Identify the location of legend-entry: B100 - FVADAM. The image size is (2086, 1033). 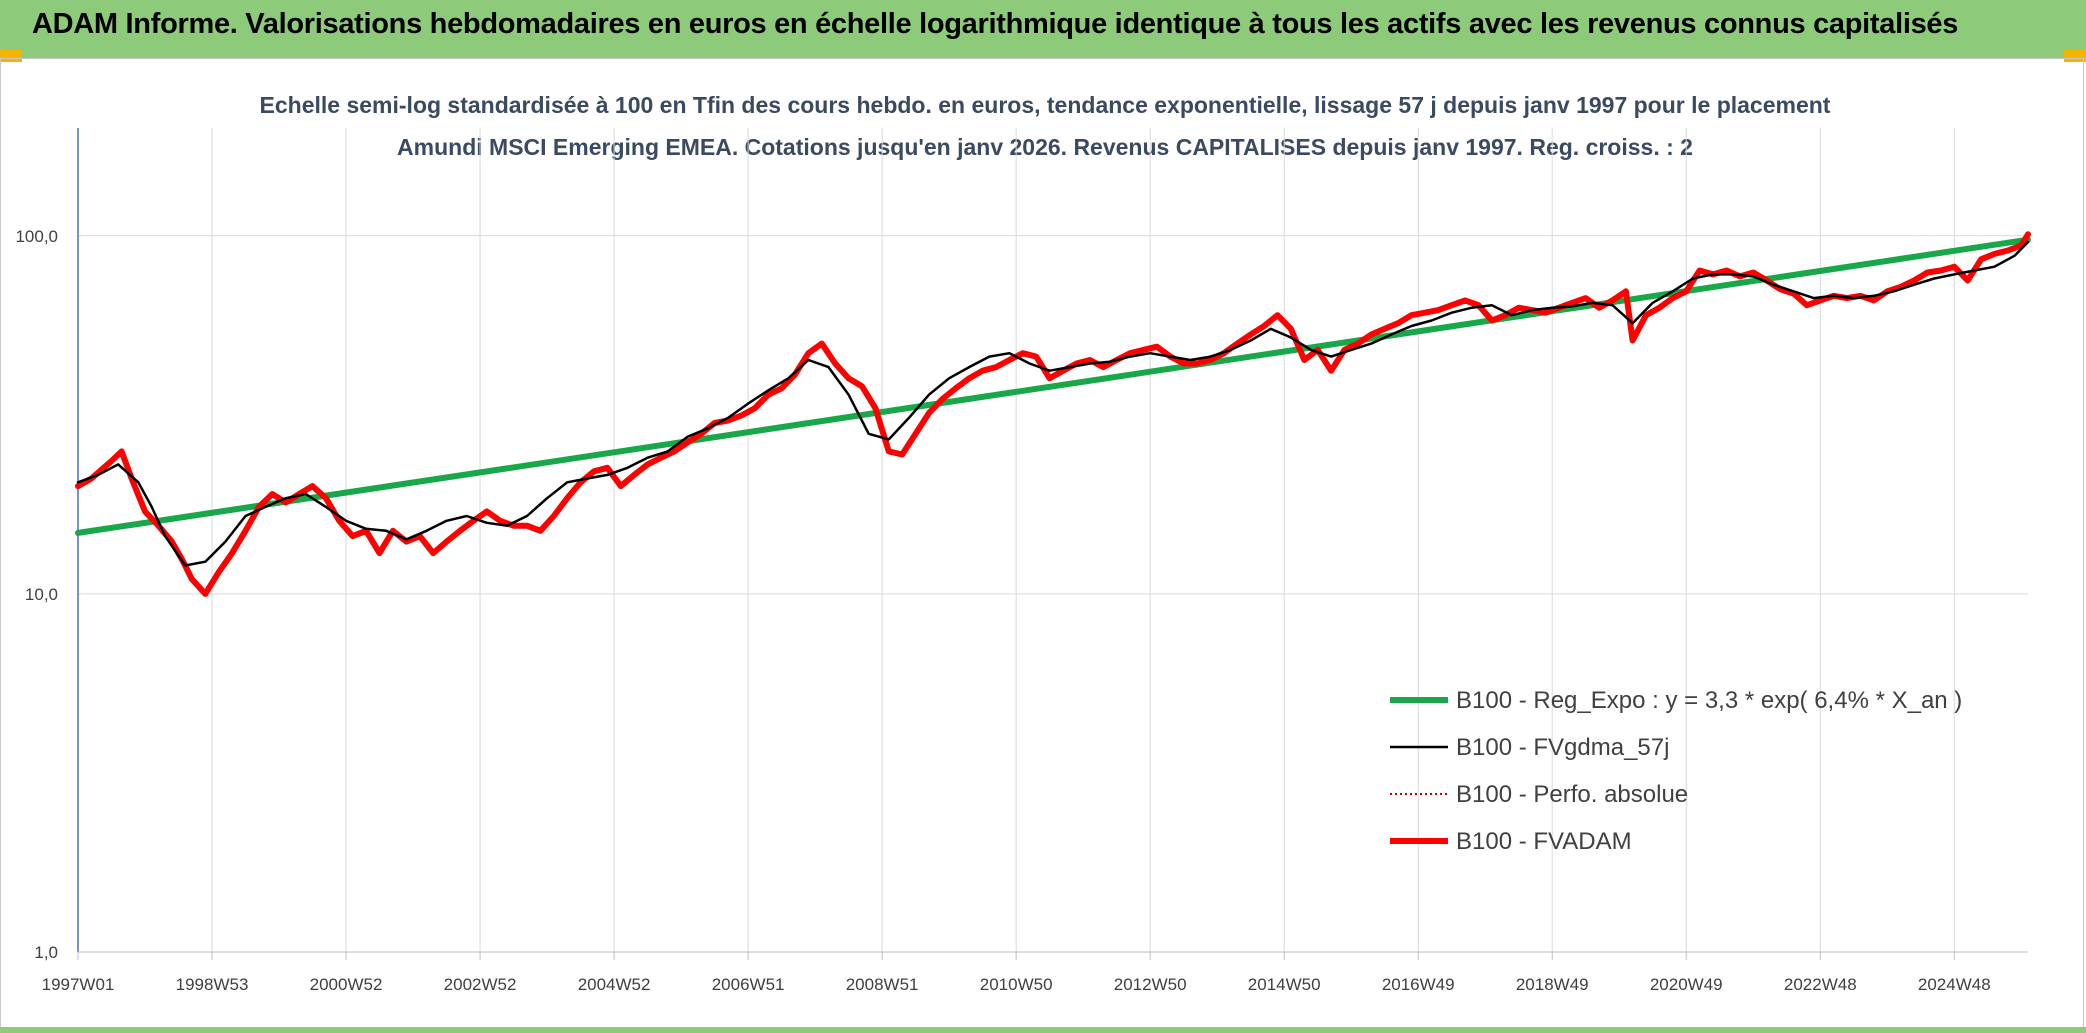
(1544, 841).